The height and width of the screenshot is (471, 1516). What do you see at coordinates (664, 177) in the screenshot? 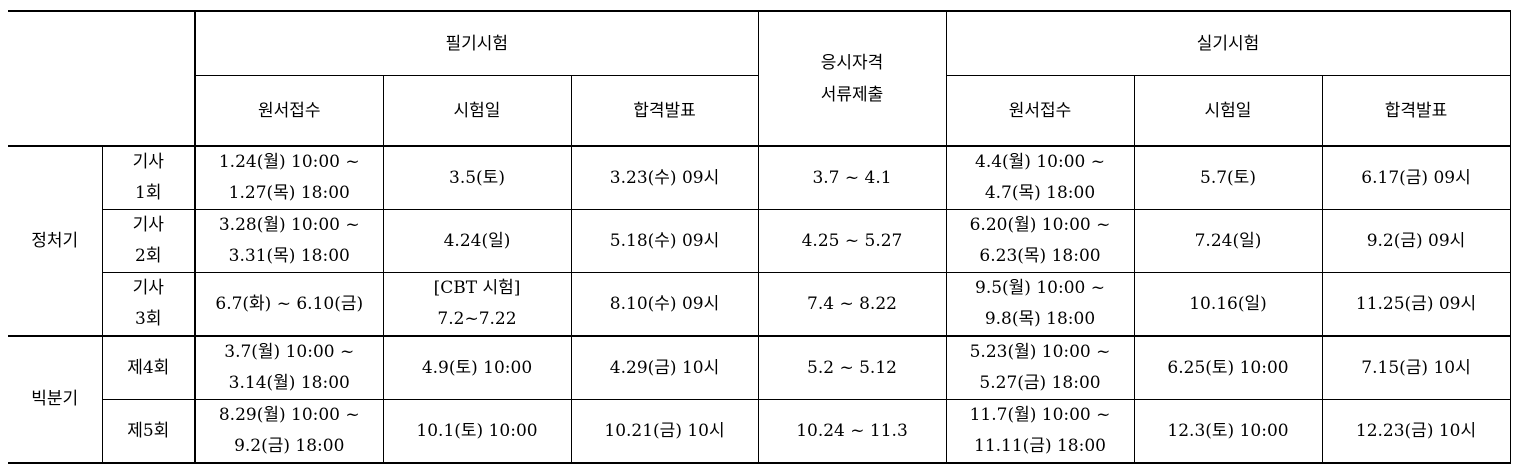
I see `data-cell: 3.23(수) 09시` at bounding box center [664, 177].